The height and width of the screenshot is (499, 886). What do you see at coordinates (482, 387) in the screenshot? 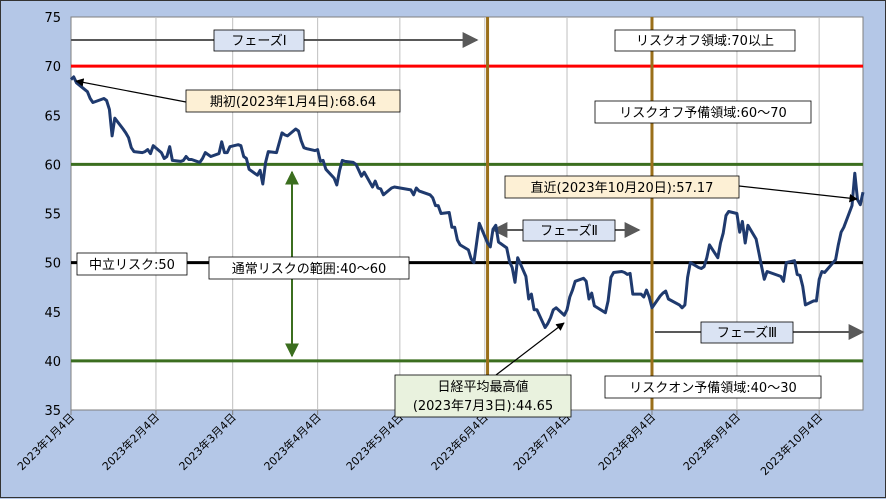
I see `svg-text: 日経平均最高値` at bounding box center [482, 387].